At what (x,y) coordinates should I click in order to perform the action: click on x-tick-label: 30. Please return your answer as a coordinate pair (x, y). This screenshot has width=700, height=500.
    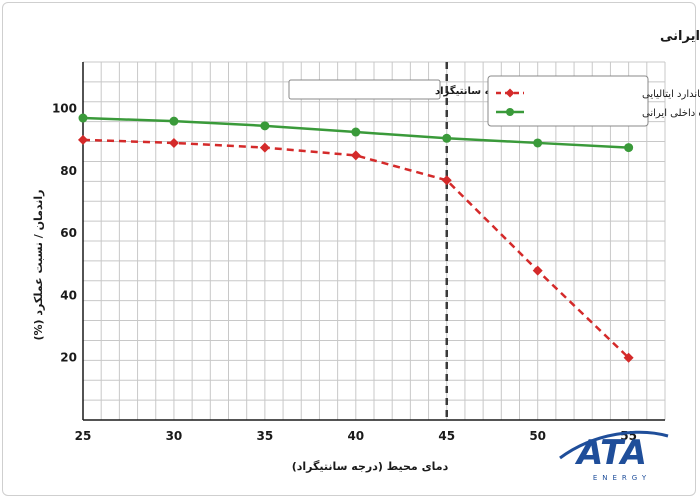
    Looking at the image, I should click on (174, 436).